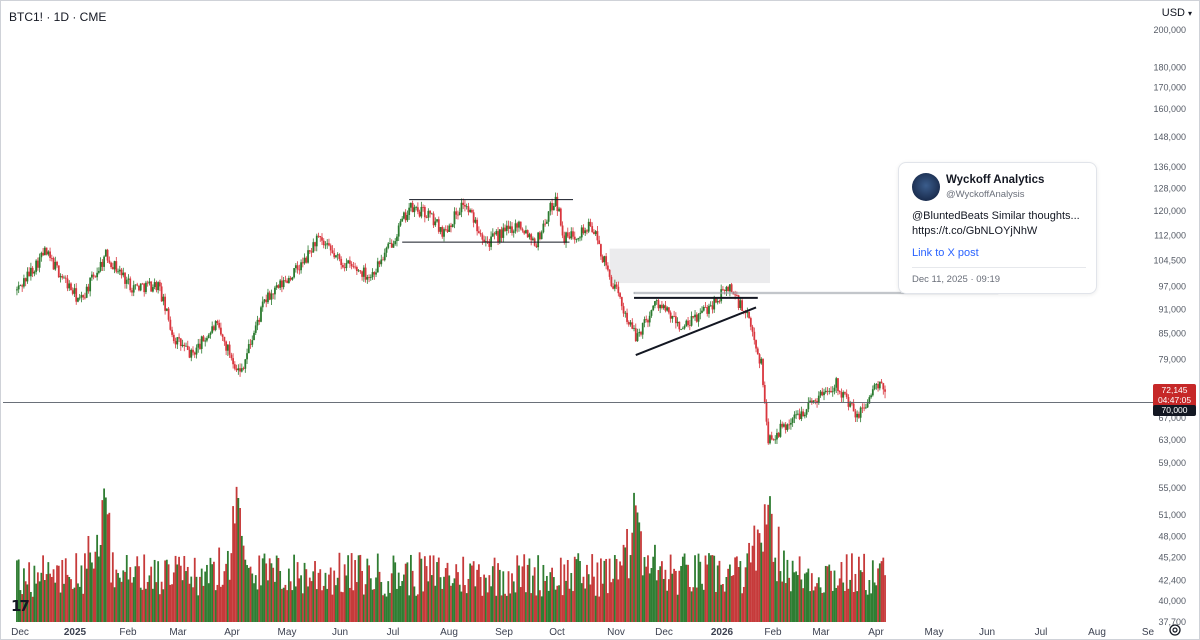 This screenshot has width=1200, height=640. I want to click on author-avatar, so click(926, 187).